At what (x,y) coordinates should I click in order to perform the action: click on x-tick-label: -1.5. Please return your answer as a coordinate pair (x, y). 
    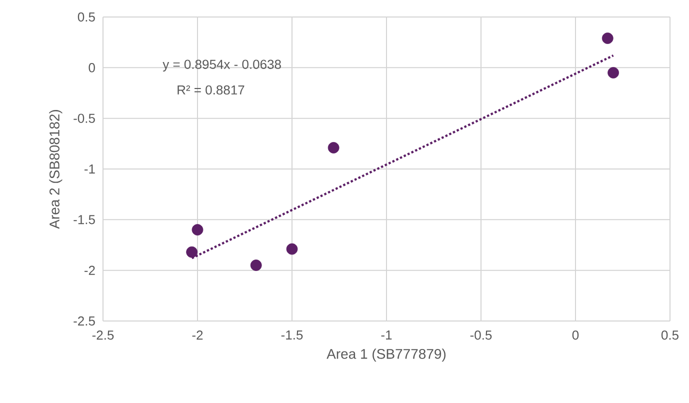
    Looking at the image, I should click on (292, 335).